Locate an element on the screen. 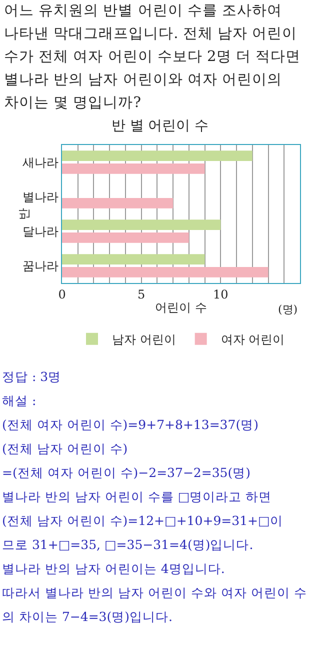 This screenshot has height=652, width=320. text: 의 차이는 7−4=3(명)입니다. is located at coordinates (88, 617).